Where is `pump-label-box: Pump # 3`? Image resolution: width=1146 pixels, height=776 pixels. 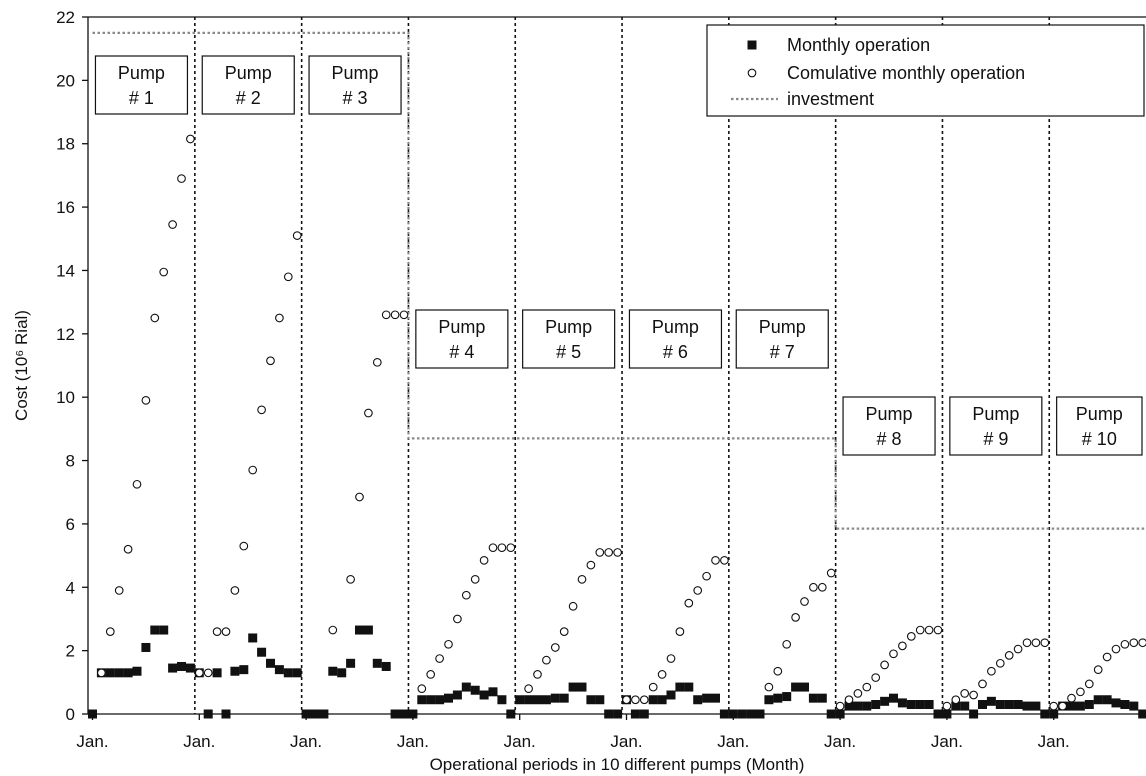
pump-label-box: Pump # 3 is located at coordinates (355, 85).